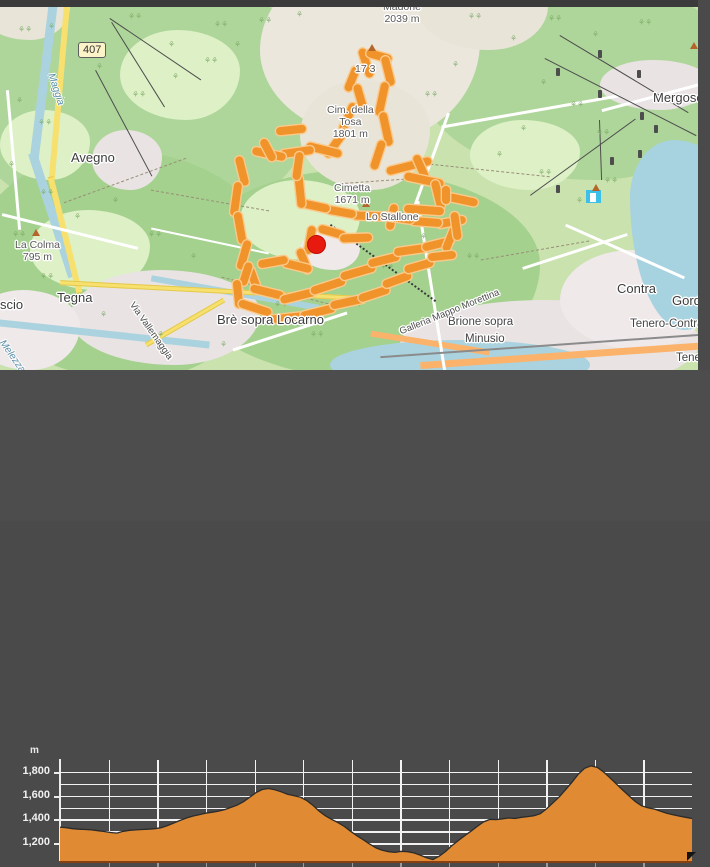 The image size is (710, 867). What do you see at coordinates (596, 187) in the screenshot?
I see `peak-marker-hut` at bounding box center [596, 187].